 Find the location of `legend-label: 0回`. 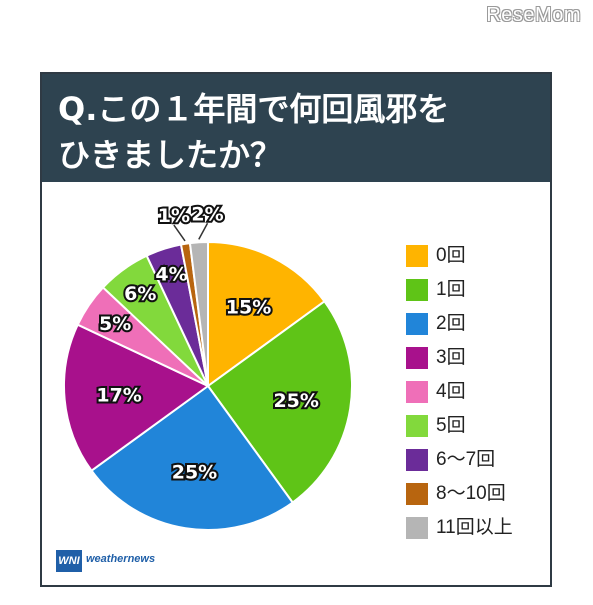

legend-label: 0回 is located at coordinates (451, 255).